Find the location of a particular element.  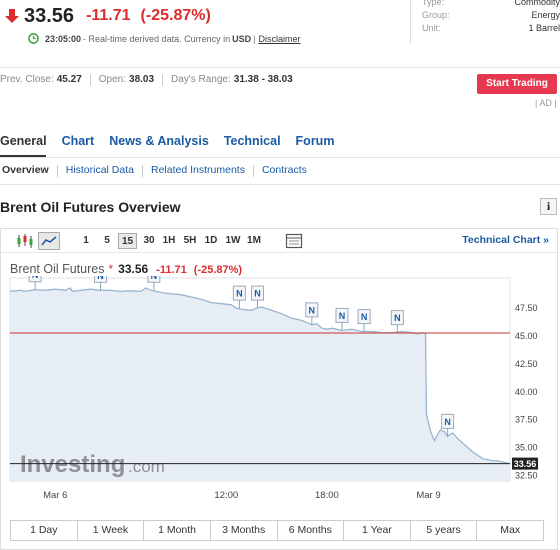

info-divider is located at coordinates (410, 22).